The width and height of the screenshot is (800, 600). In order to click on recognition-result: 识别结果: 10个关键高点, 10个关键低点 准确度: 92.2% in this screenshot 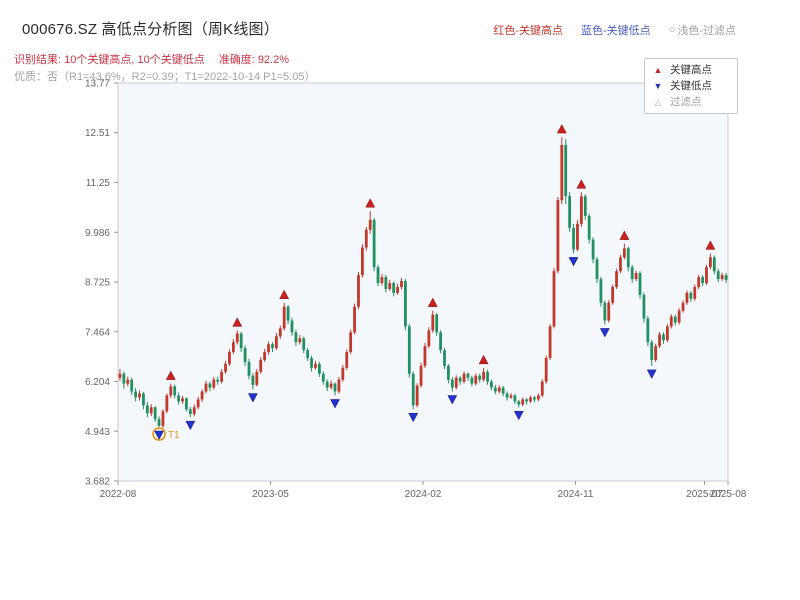, I will do `click(151, 59)`.